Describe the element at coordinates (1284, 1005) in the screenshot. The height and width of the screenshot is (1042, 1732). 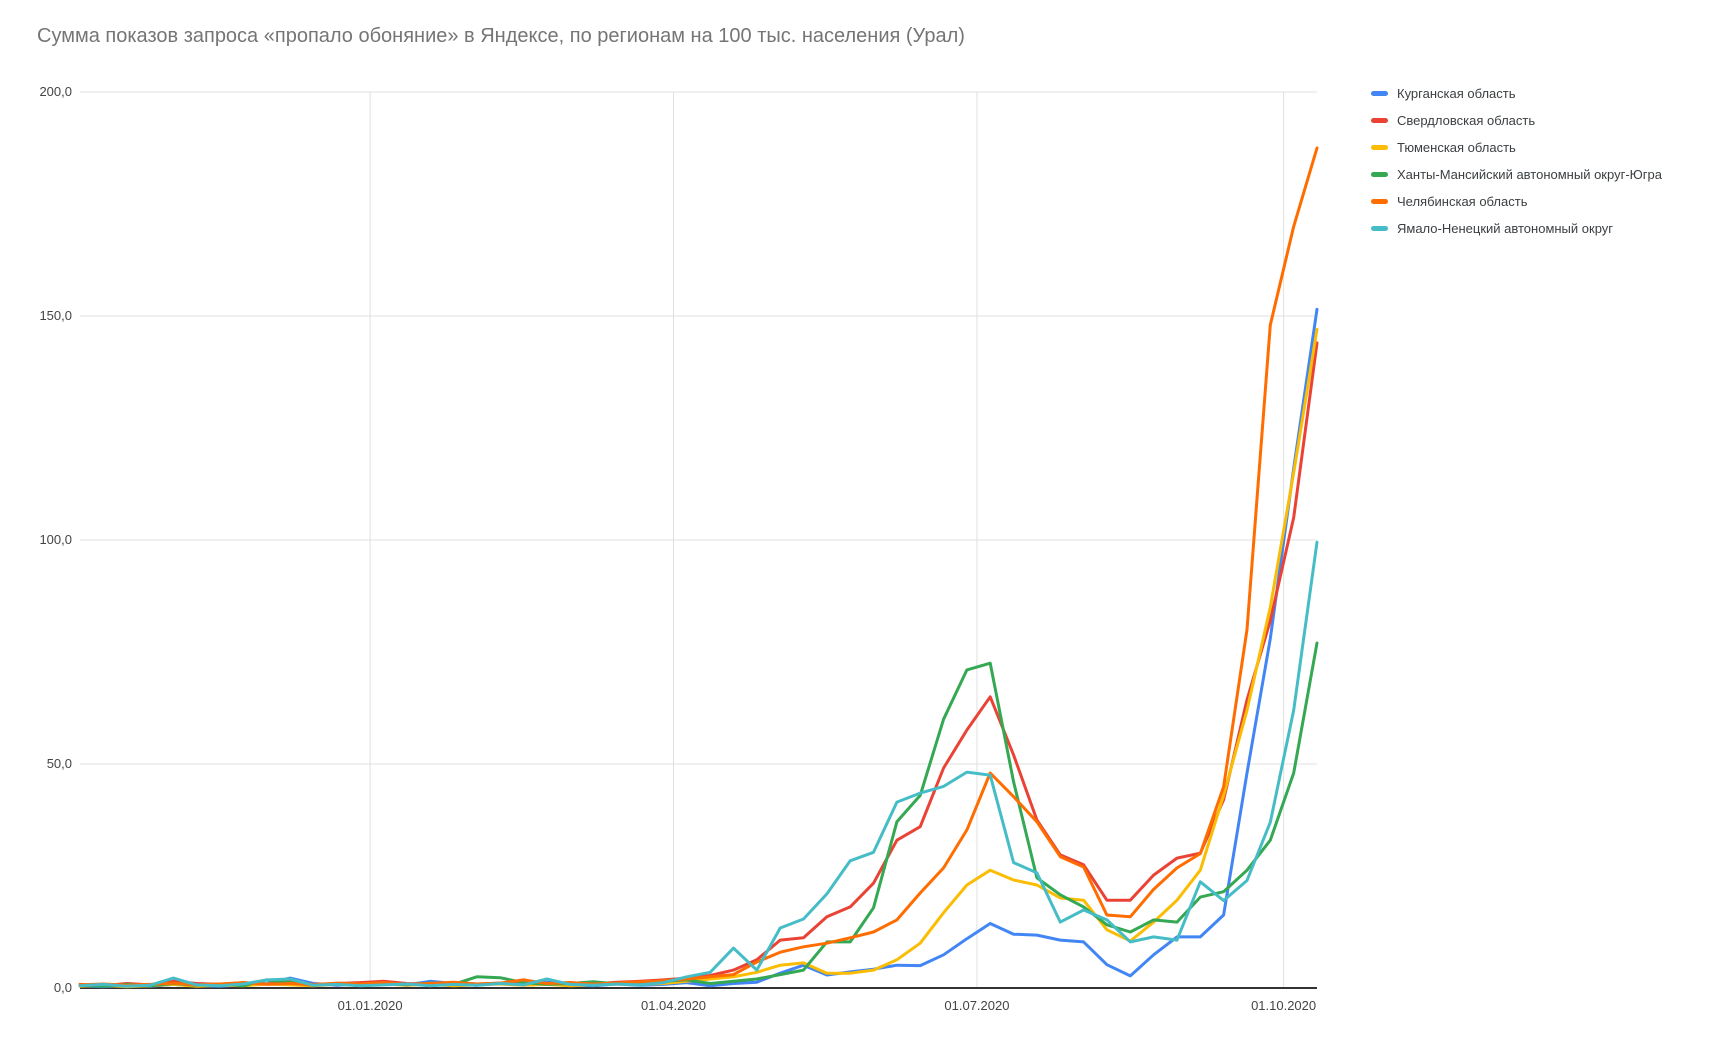
I see `x-tick-label: 01.10.2020` at that location.